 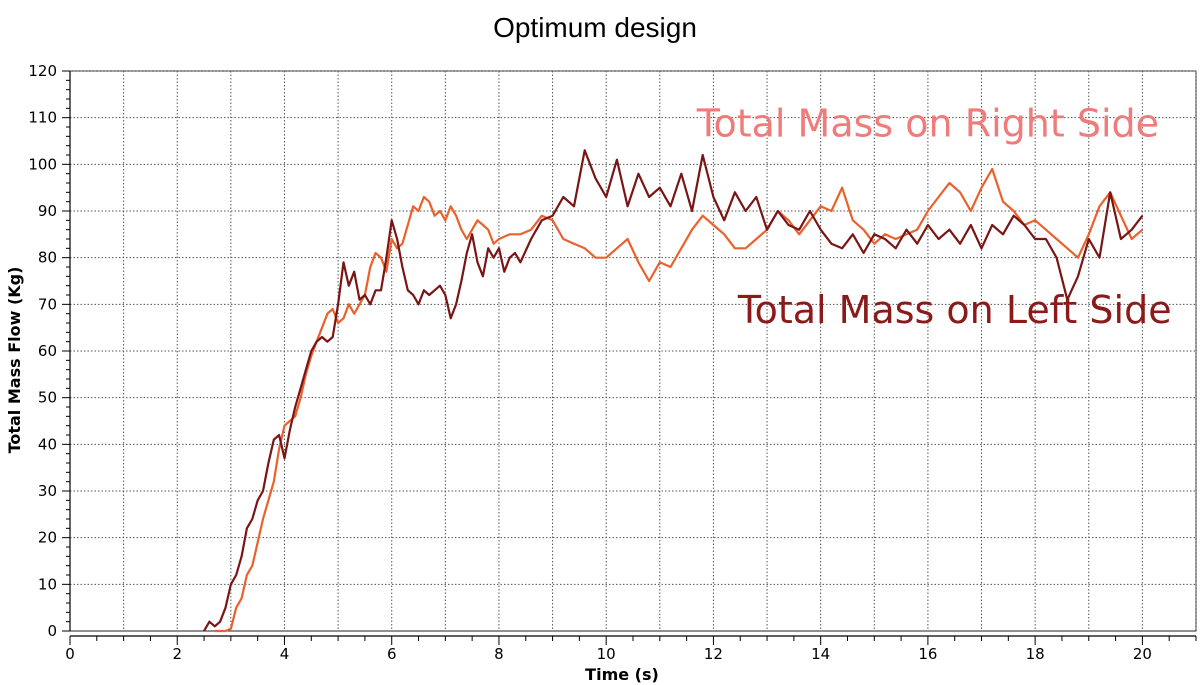 What do you see at coordinates (47, 584) in the screenshot?
I see `y-tick-label: 10` at bounding box center [47, 584].